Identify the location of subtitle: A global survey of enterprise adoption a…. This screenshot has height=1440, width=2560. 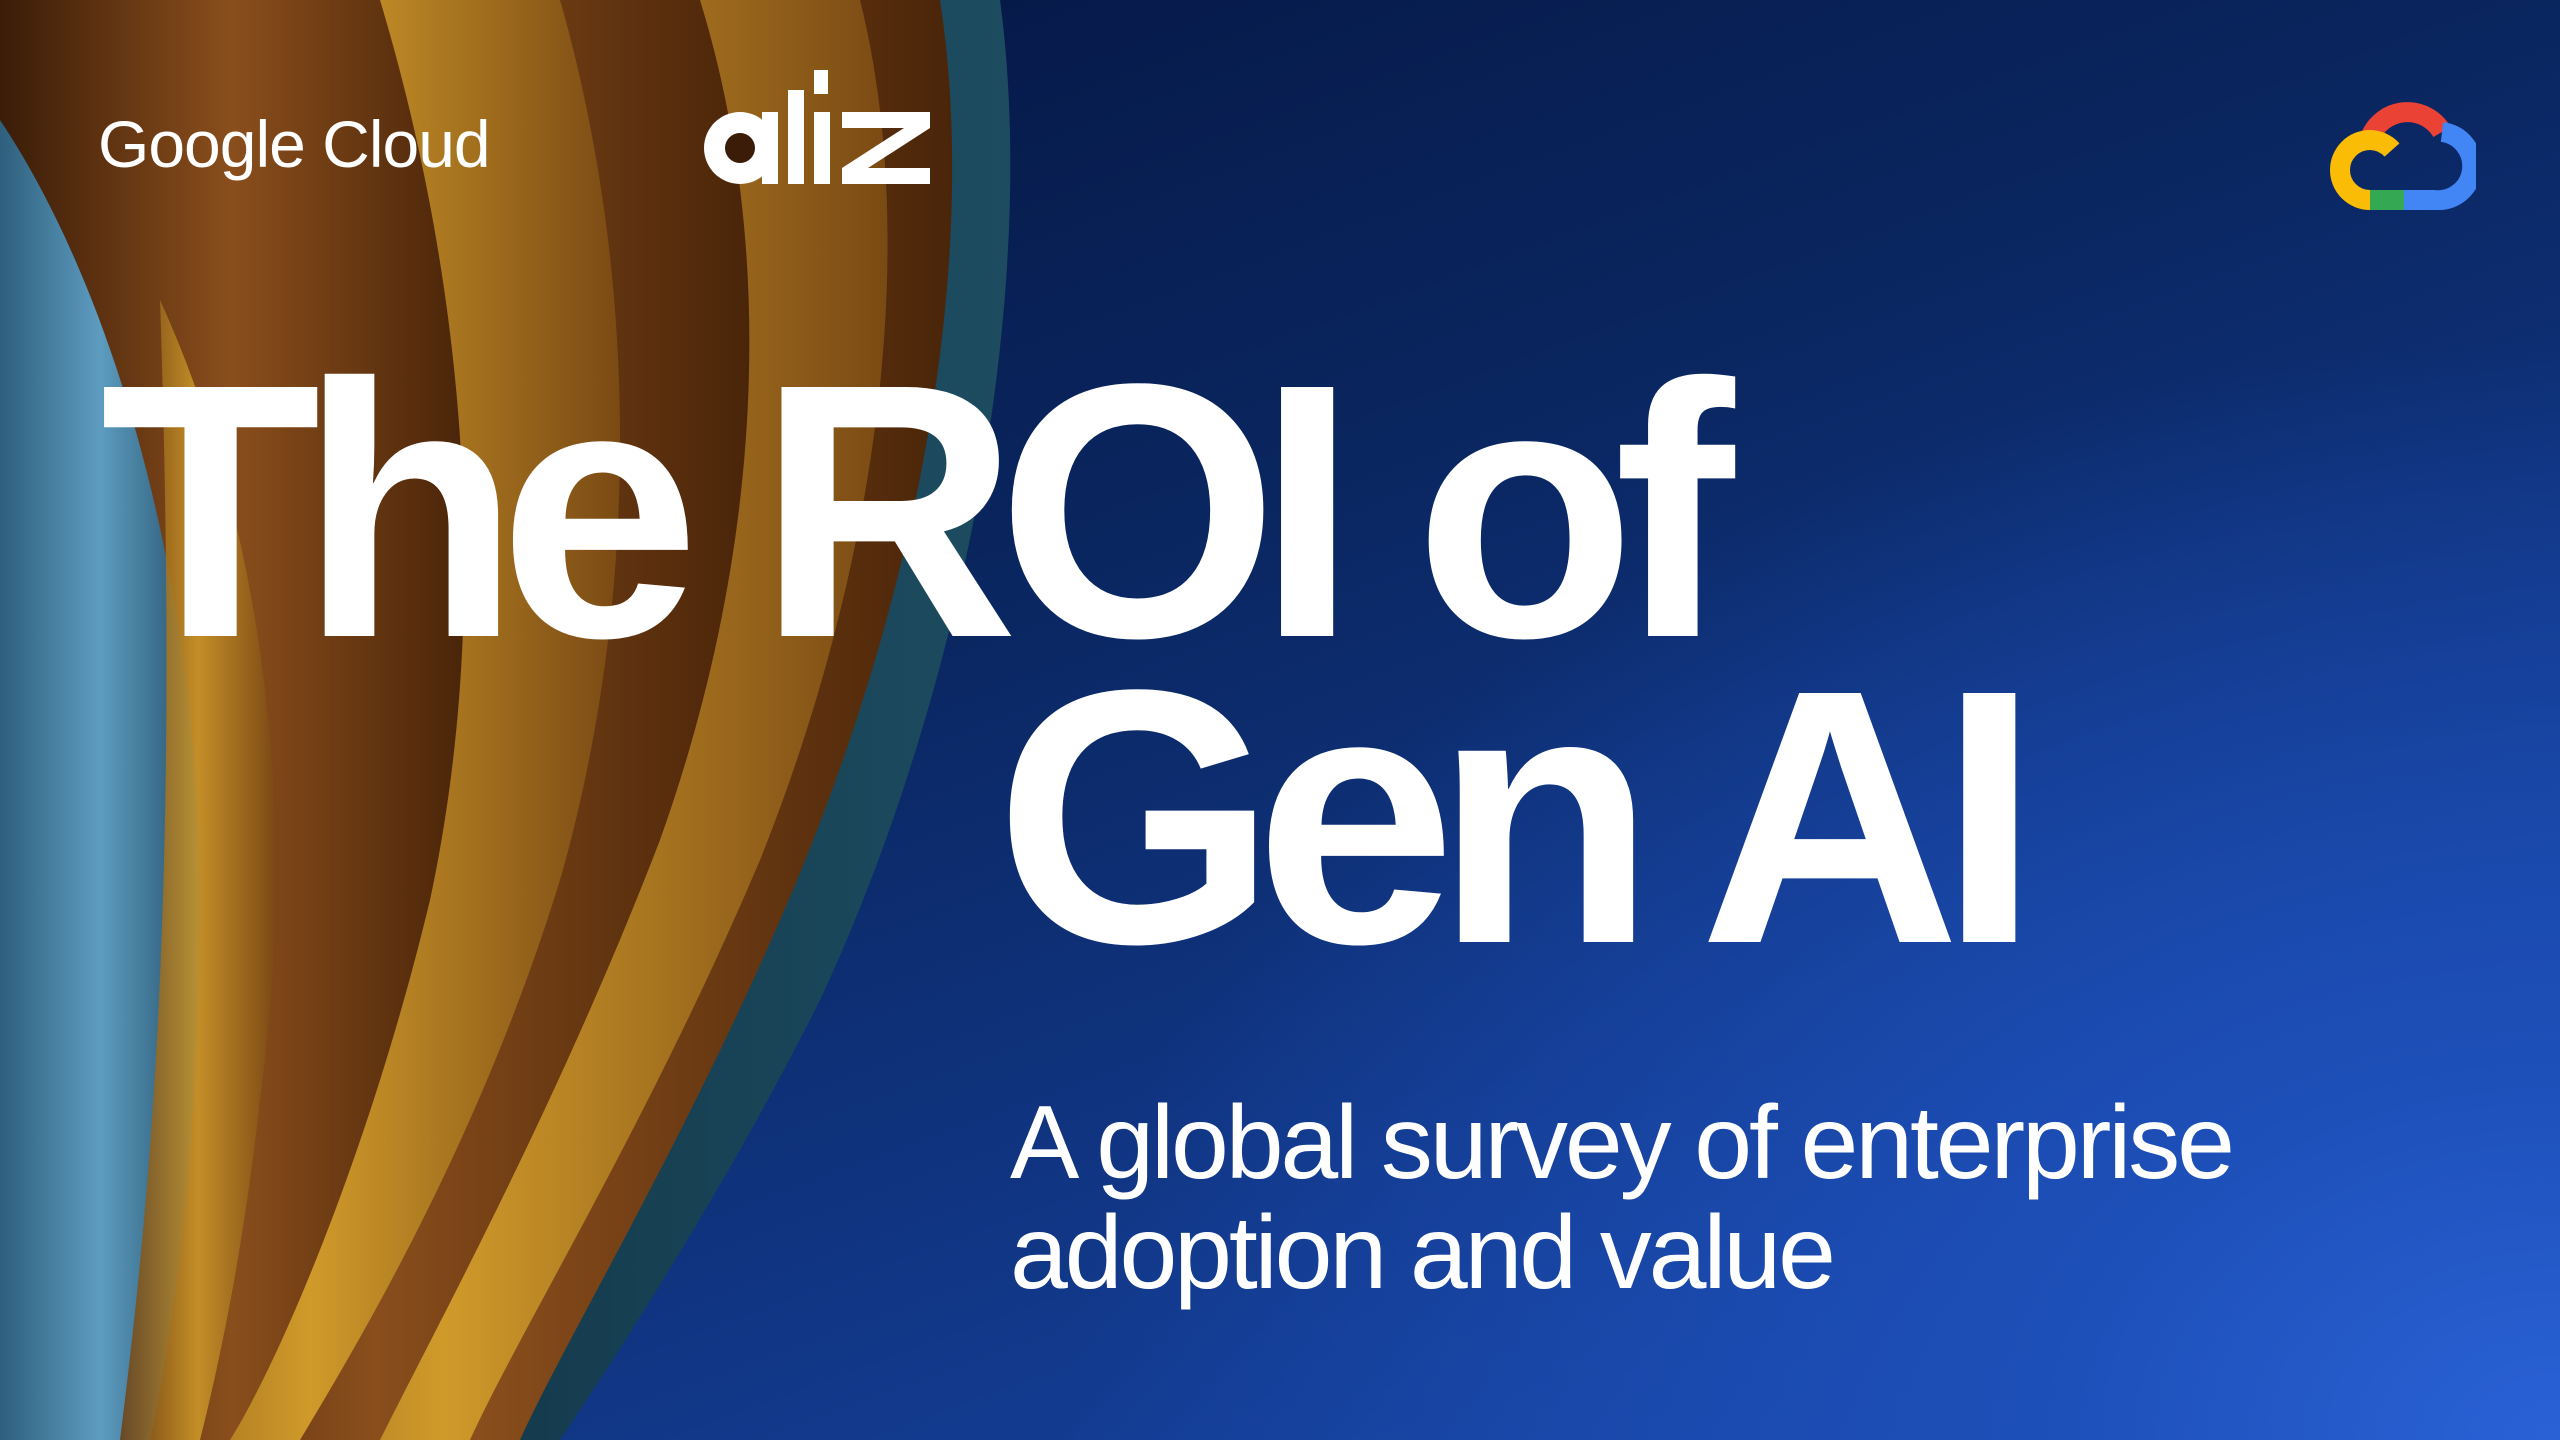
(1622, 1198).